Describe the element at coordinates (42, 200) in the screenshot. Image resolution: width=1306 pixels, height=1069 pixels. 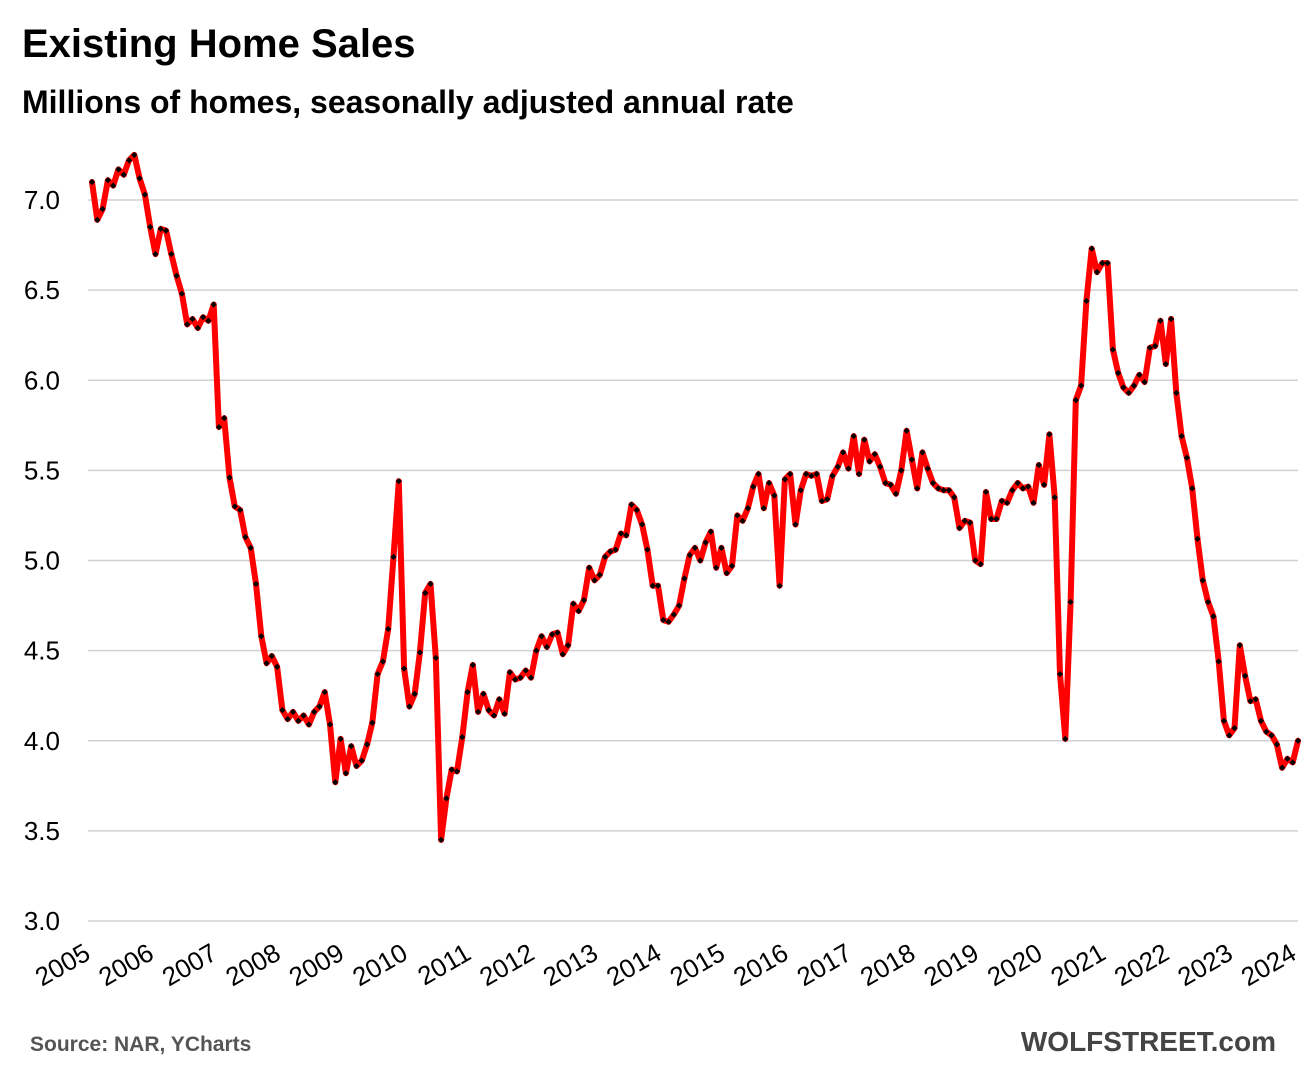
I see `y-tick-label: 7.0` at that location.